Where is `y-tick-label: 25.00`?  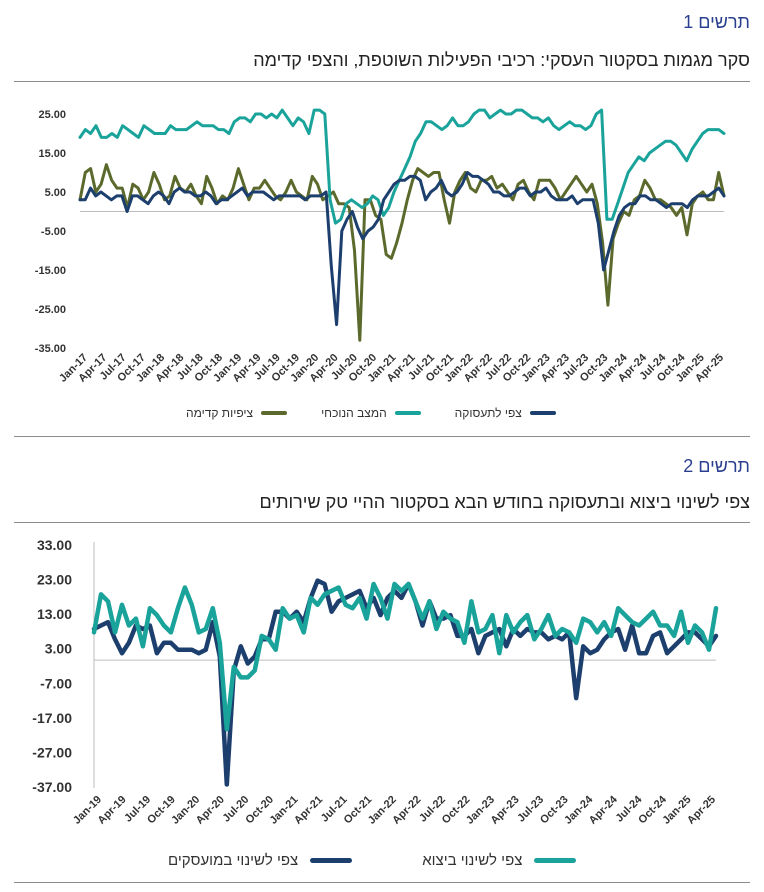
y-tick-label: 25.00 is located at coordinates (52, 115).